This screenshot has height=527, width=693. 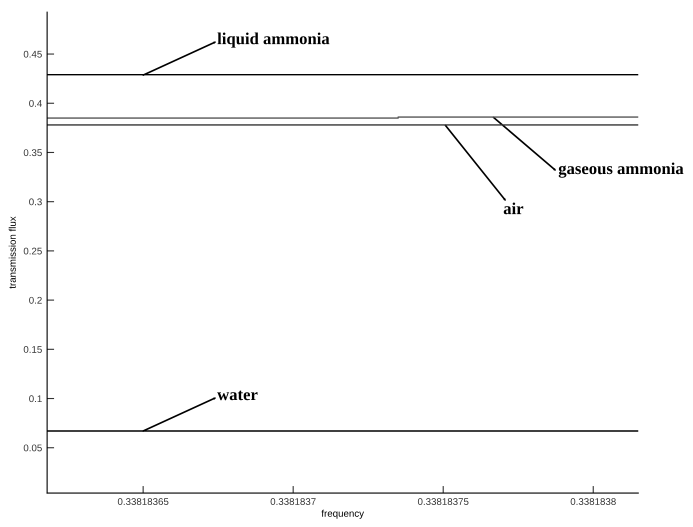 I want to click on y-tick-label: 0.25, so click(x=33, y=251).